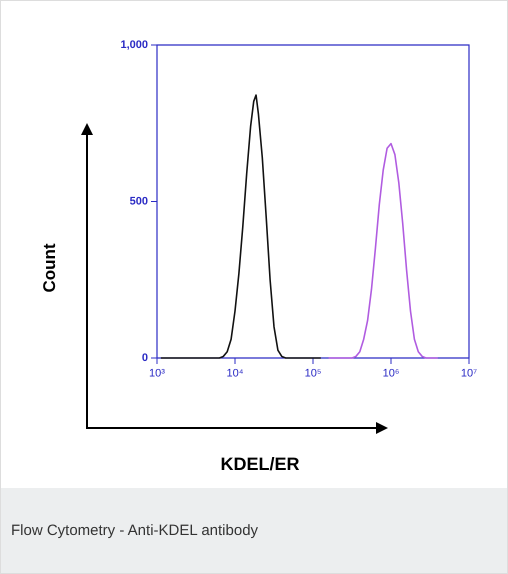 The height and width of the screenshot is (574, 508). What do you see at coordinates (50, 268) in the screenshot?
I see `y-axis-title: Count` at bounding box center [50, 268].